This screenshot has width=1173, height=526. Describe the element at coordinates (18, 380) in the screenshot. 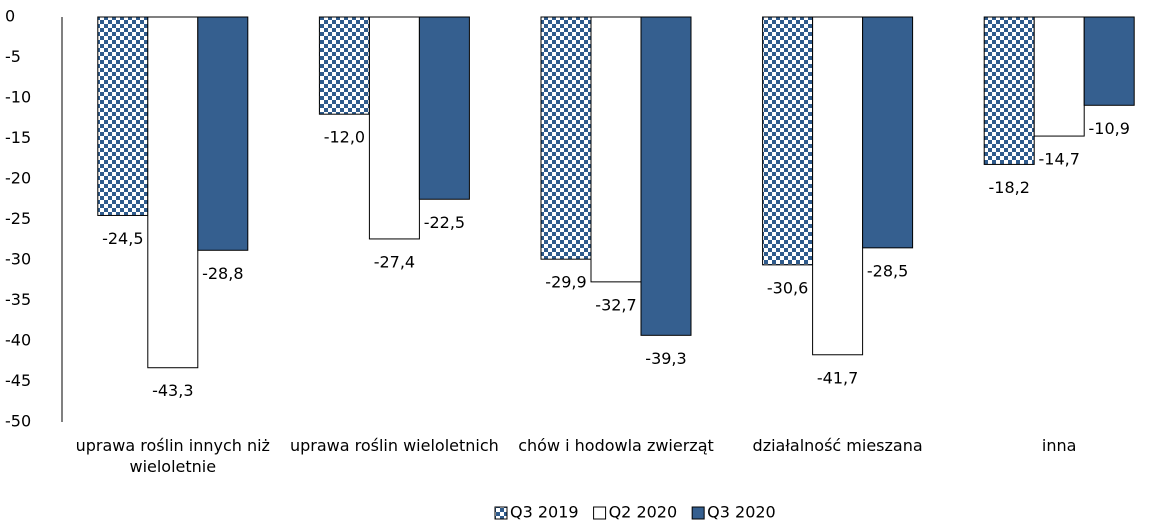

I see `y-tick-label: -45` at that location.